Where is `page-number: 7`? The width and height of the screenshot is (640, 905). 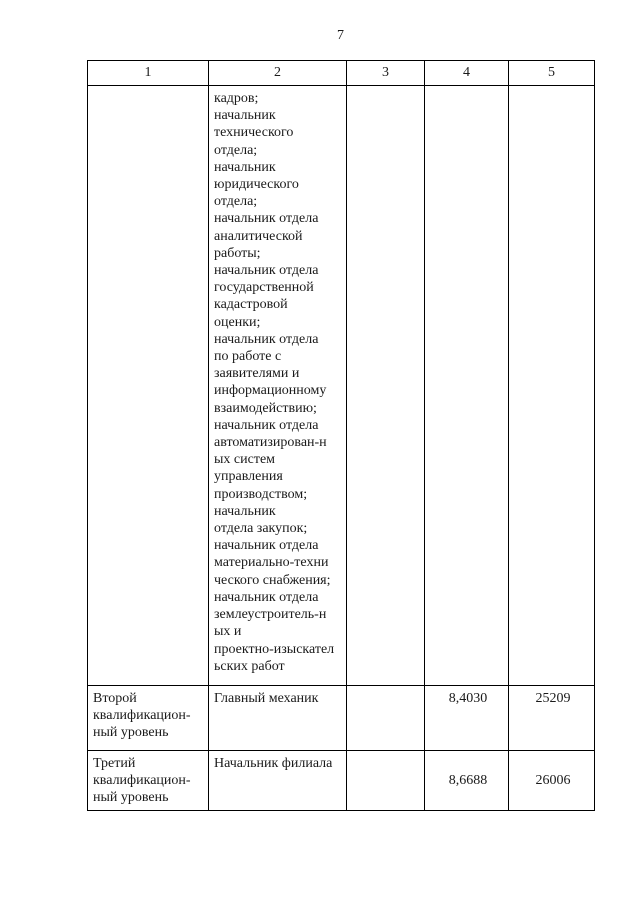
page-number: 7 is located at coordinates (340, 35).